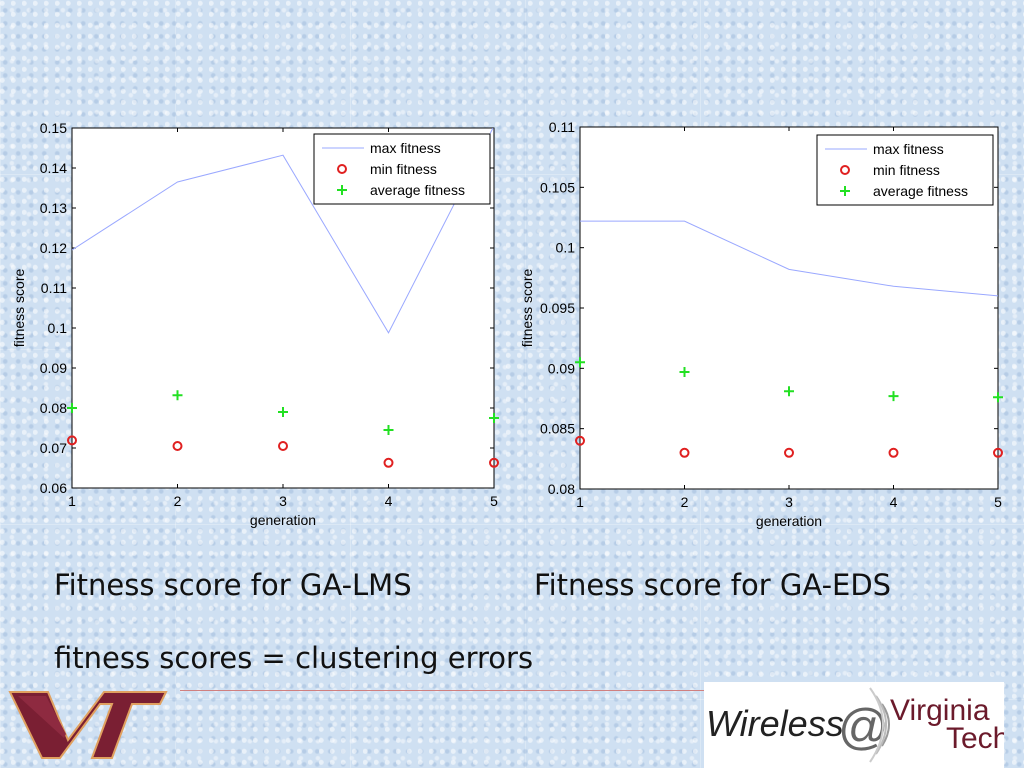  What do you see at coordinates (940, 710) in the screenshot?
I see `logo-virginia-text: Virginia` at bounding box center [940, 710].